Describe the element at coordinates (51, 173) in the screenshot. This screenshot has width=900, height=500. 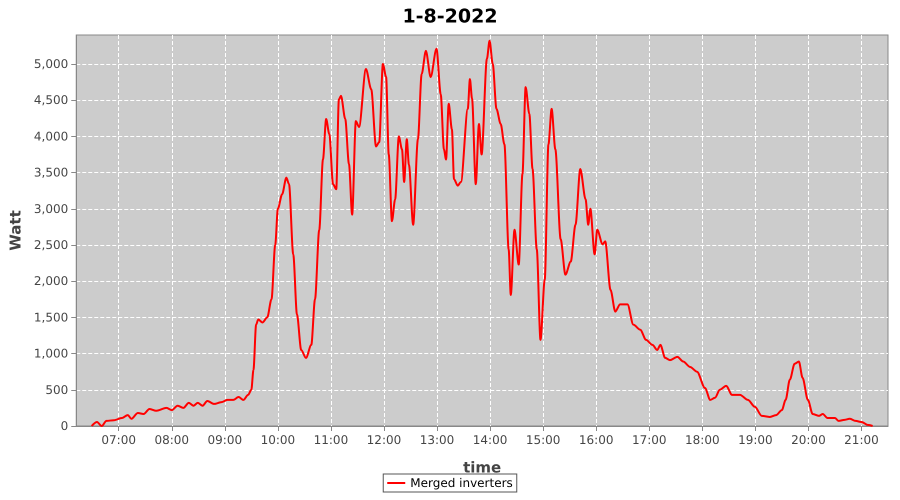
I see `y-tick-label: 3,500` at that location.